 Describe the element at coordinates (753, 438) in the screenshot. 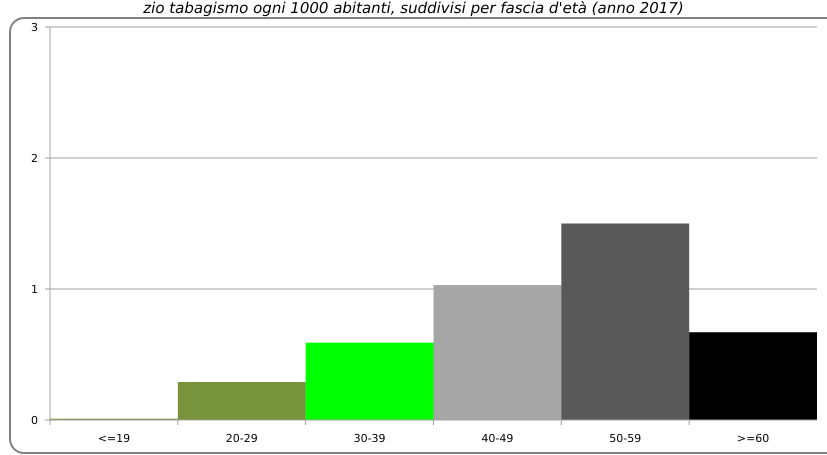

I see `x-tick-label: >=60` at that location.